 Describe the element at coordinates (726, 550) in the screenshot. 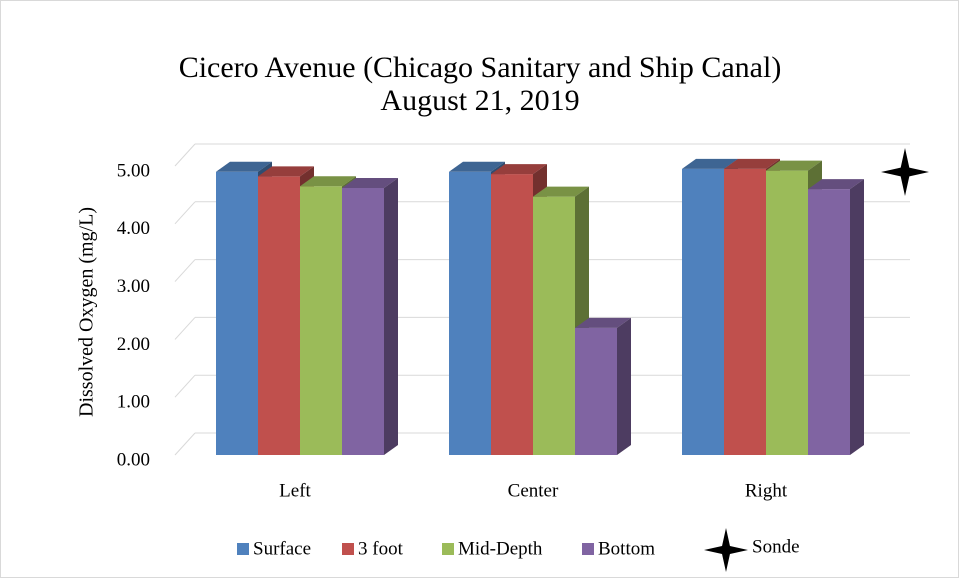

I see `legend-sonde-marker` at that location.